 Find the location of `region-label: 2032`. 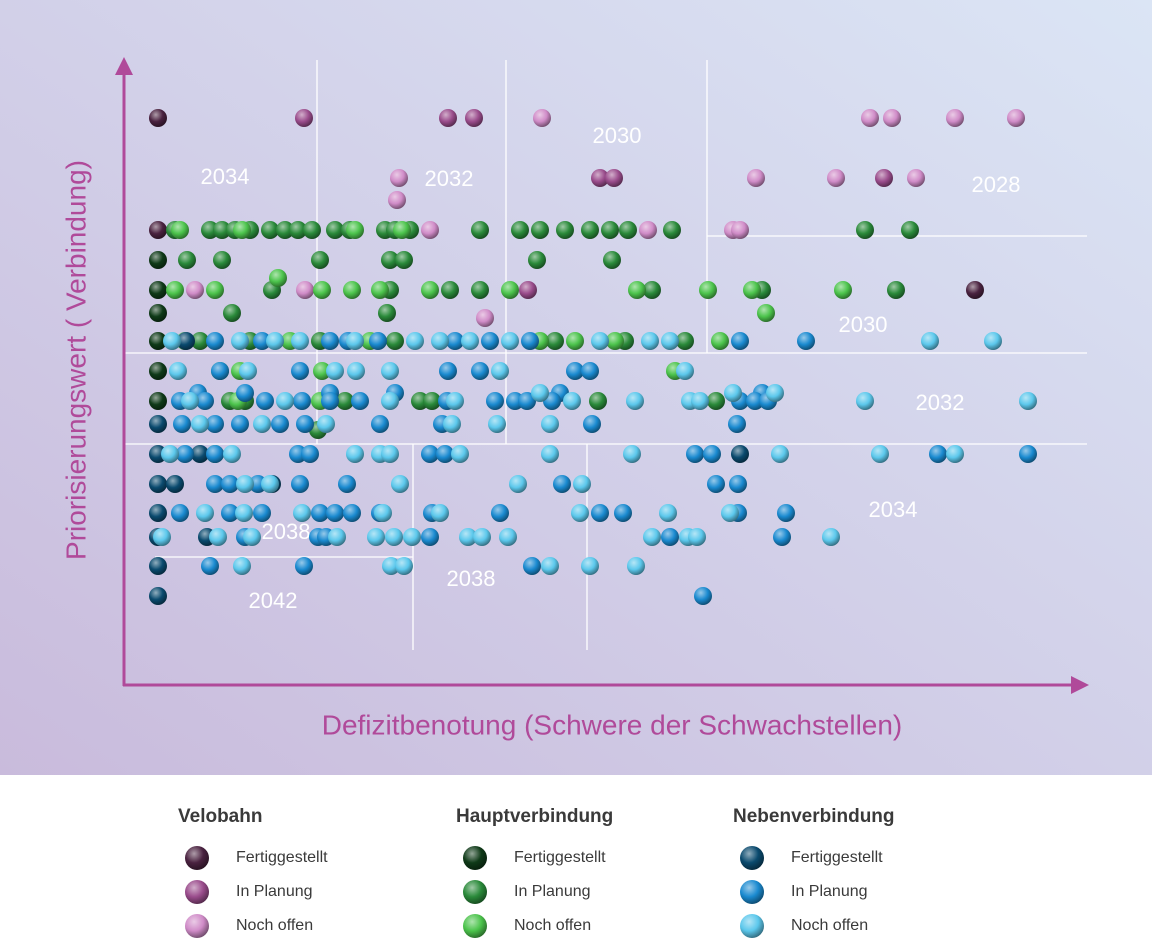

region-label: 2032 is located at coordinates (940, 402).